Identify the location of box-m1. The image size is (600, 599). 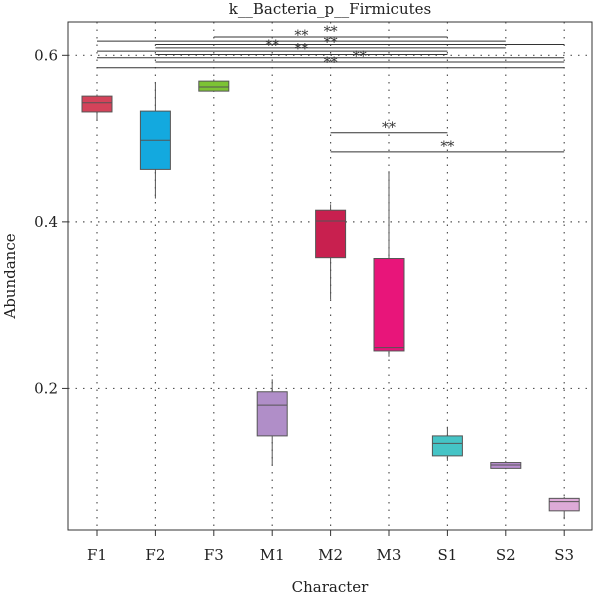
(272, 422).